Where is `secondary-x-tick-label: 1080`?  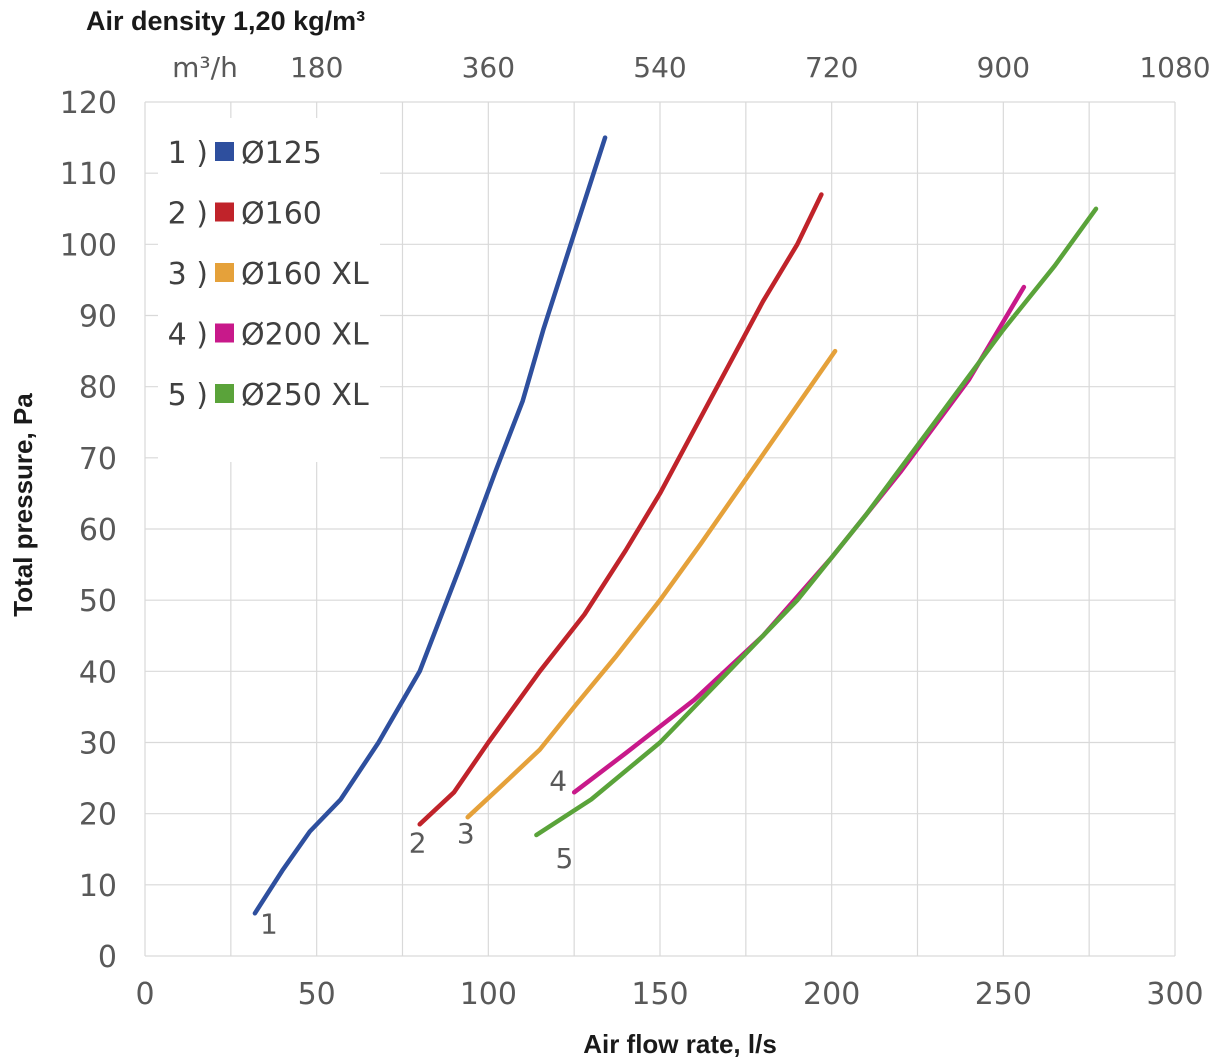 secondary-x-tick-label: 1080 is located at coordinates (1174, 67).